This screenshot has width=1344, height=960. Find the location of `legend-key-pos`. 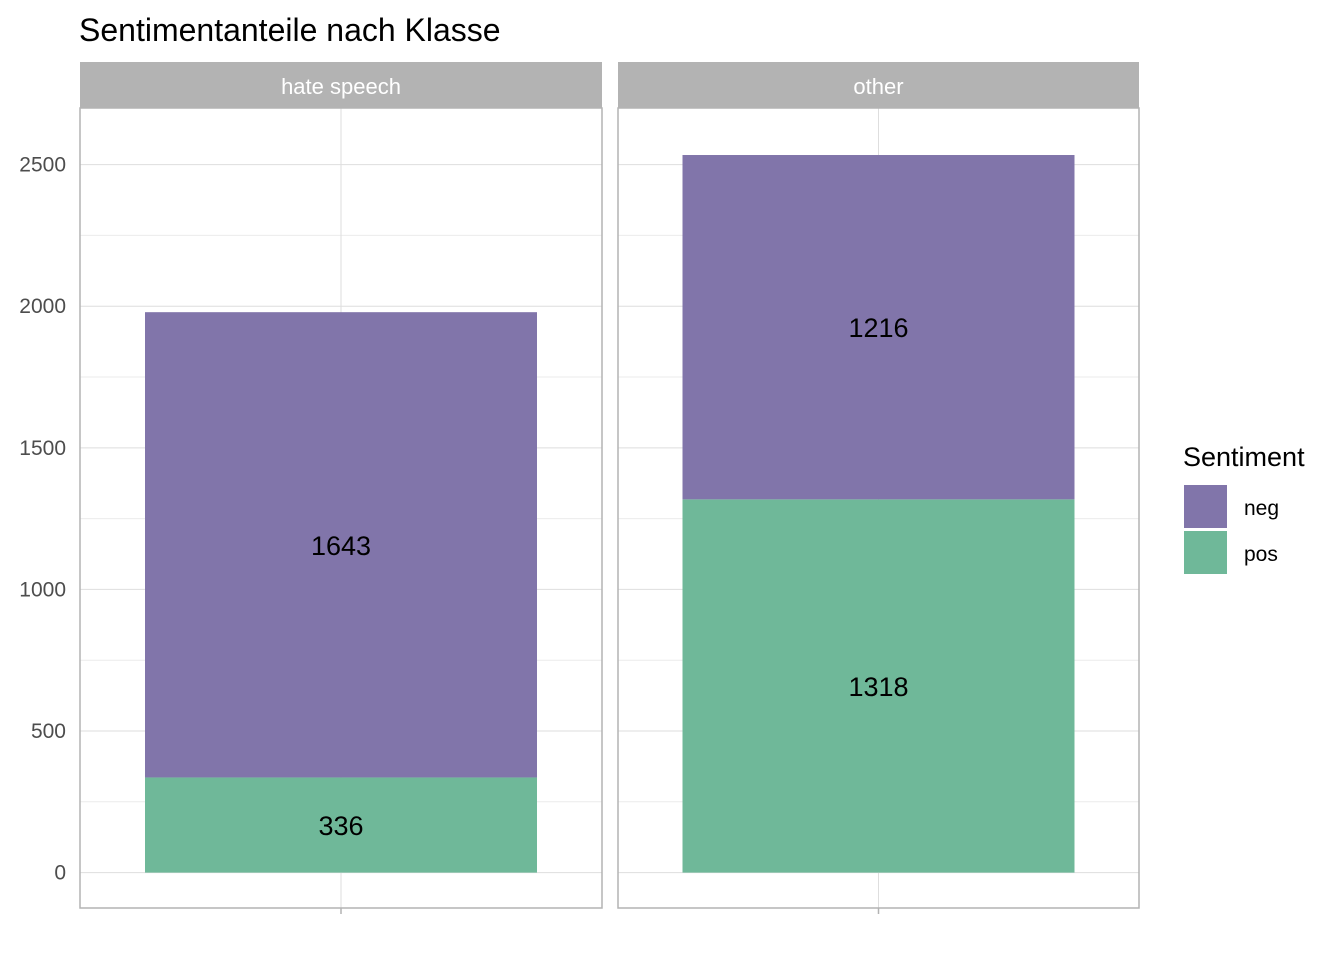

legend-key-pos is located at coordinates (1205, 552).